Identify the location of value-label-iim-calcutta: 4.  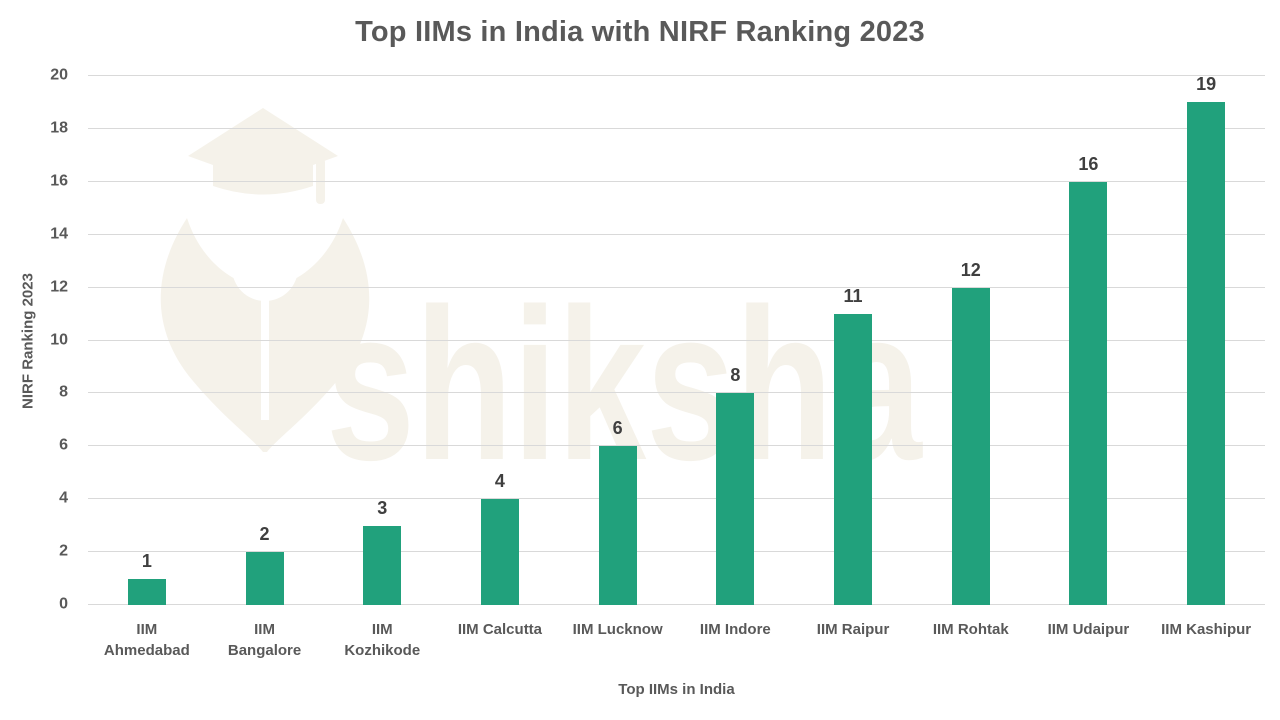
(499, 481).